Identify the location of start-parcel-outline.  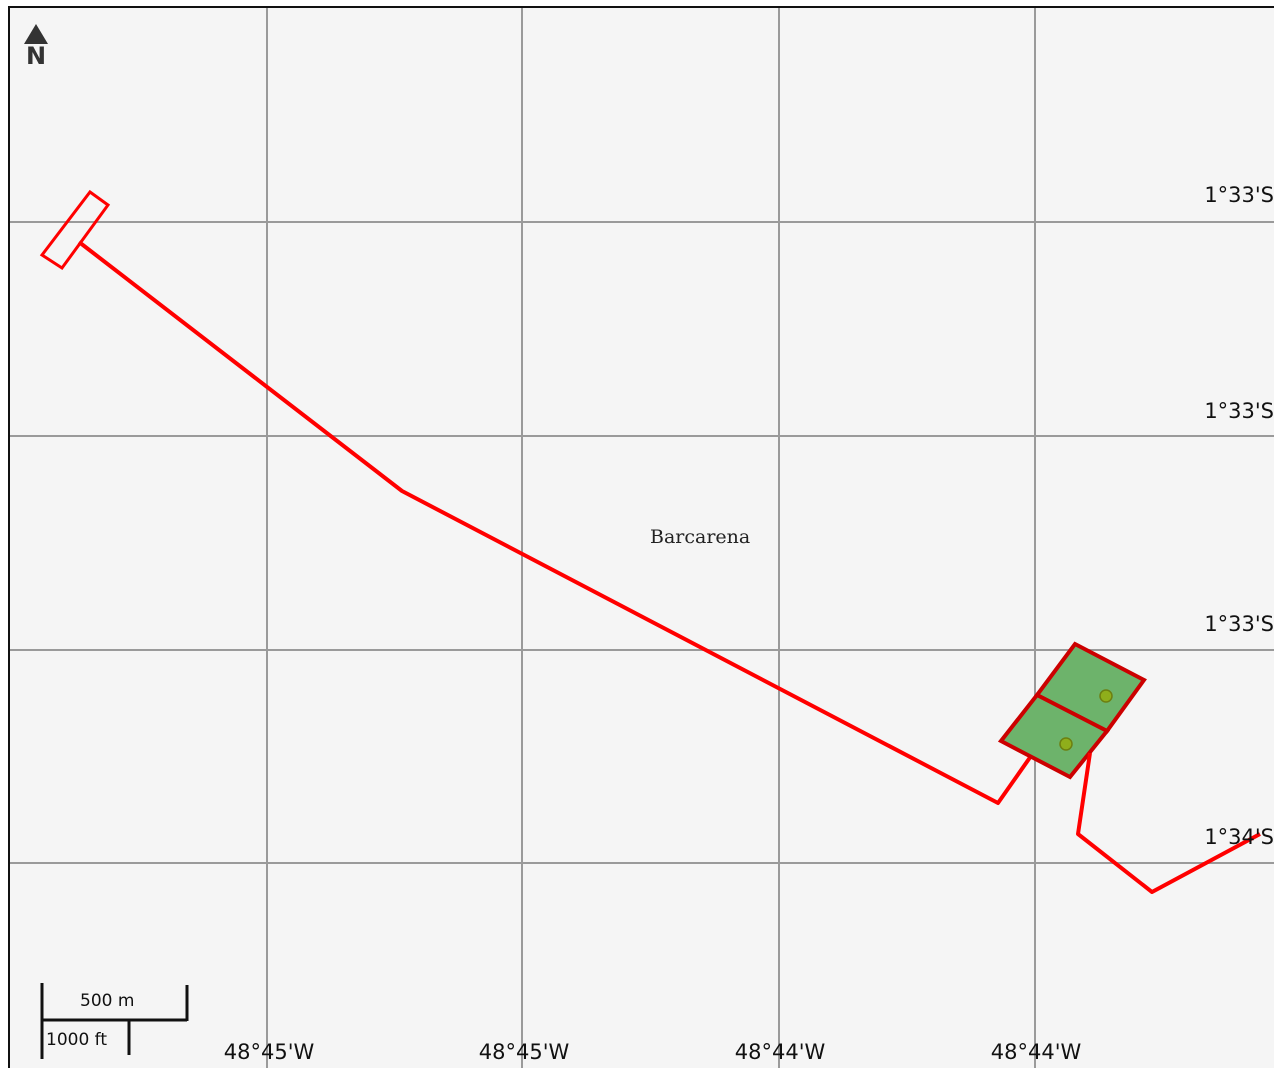
(75, 230).